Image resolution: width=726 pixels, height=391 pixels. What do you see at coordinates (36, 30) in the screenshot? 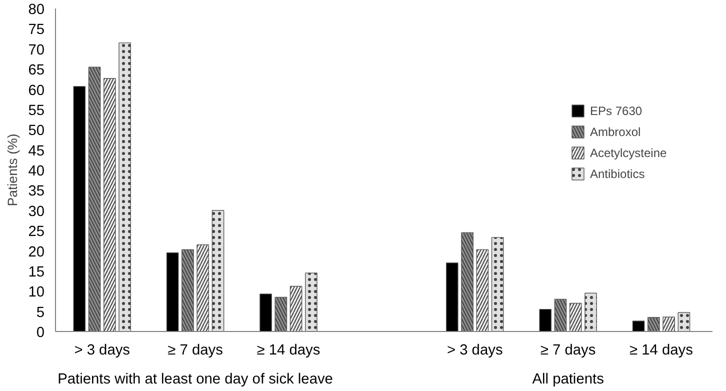
I see `y-tick-label: 75` at bounding box center [36, 30].